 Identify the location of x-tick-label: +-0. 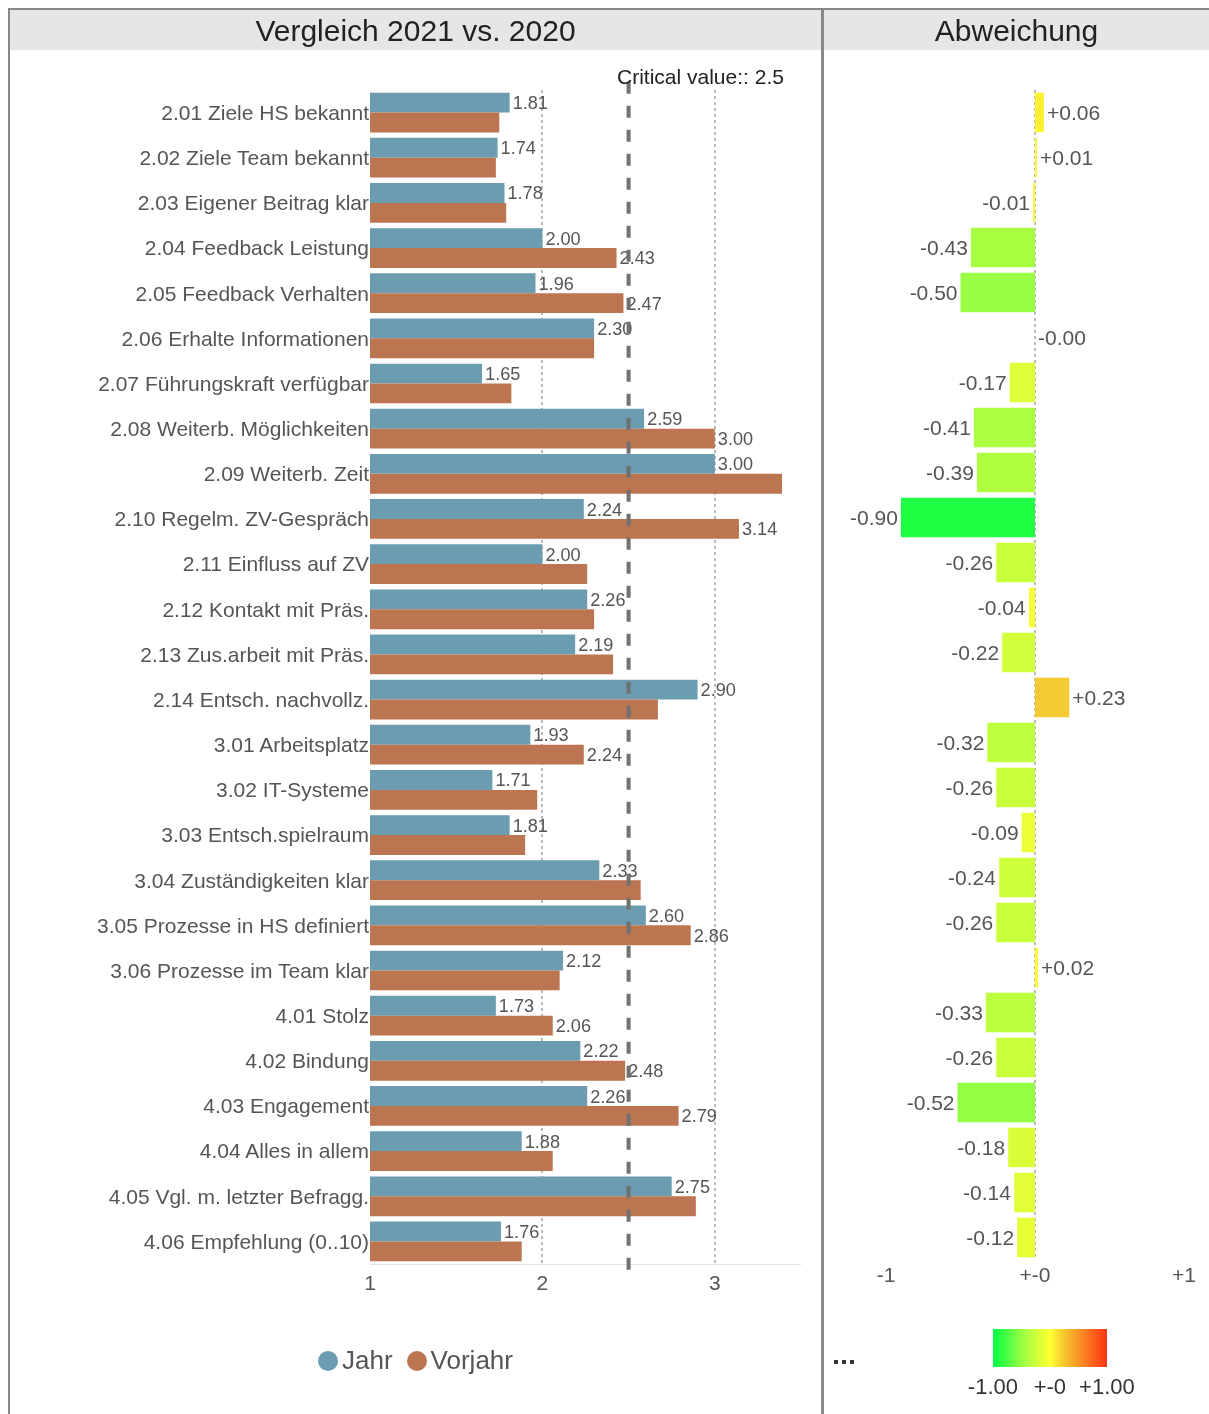
(1035, 1274).